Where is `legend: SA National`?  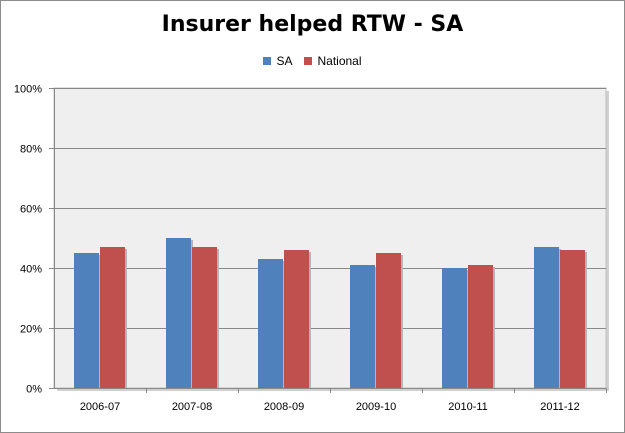 legend: SA National is located at coordinates (312, 61).